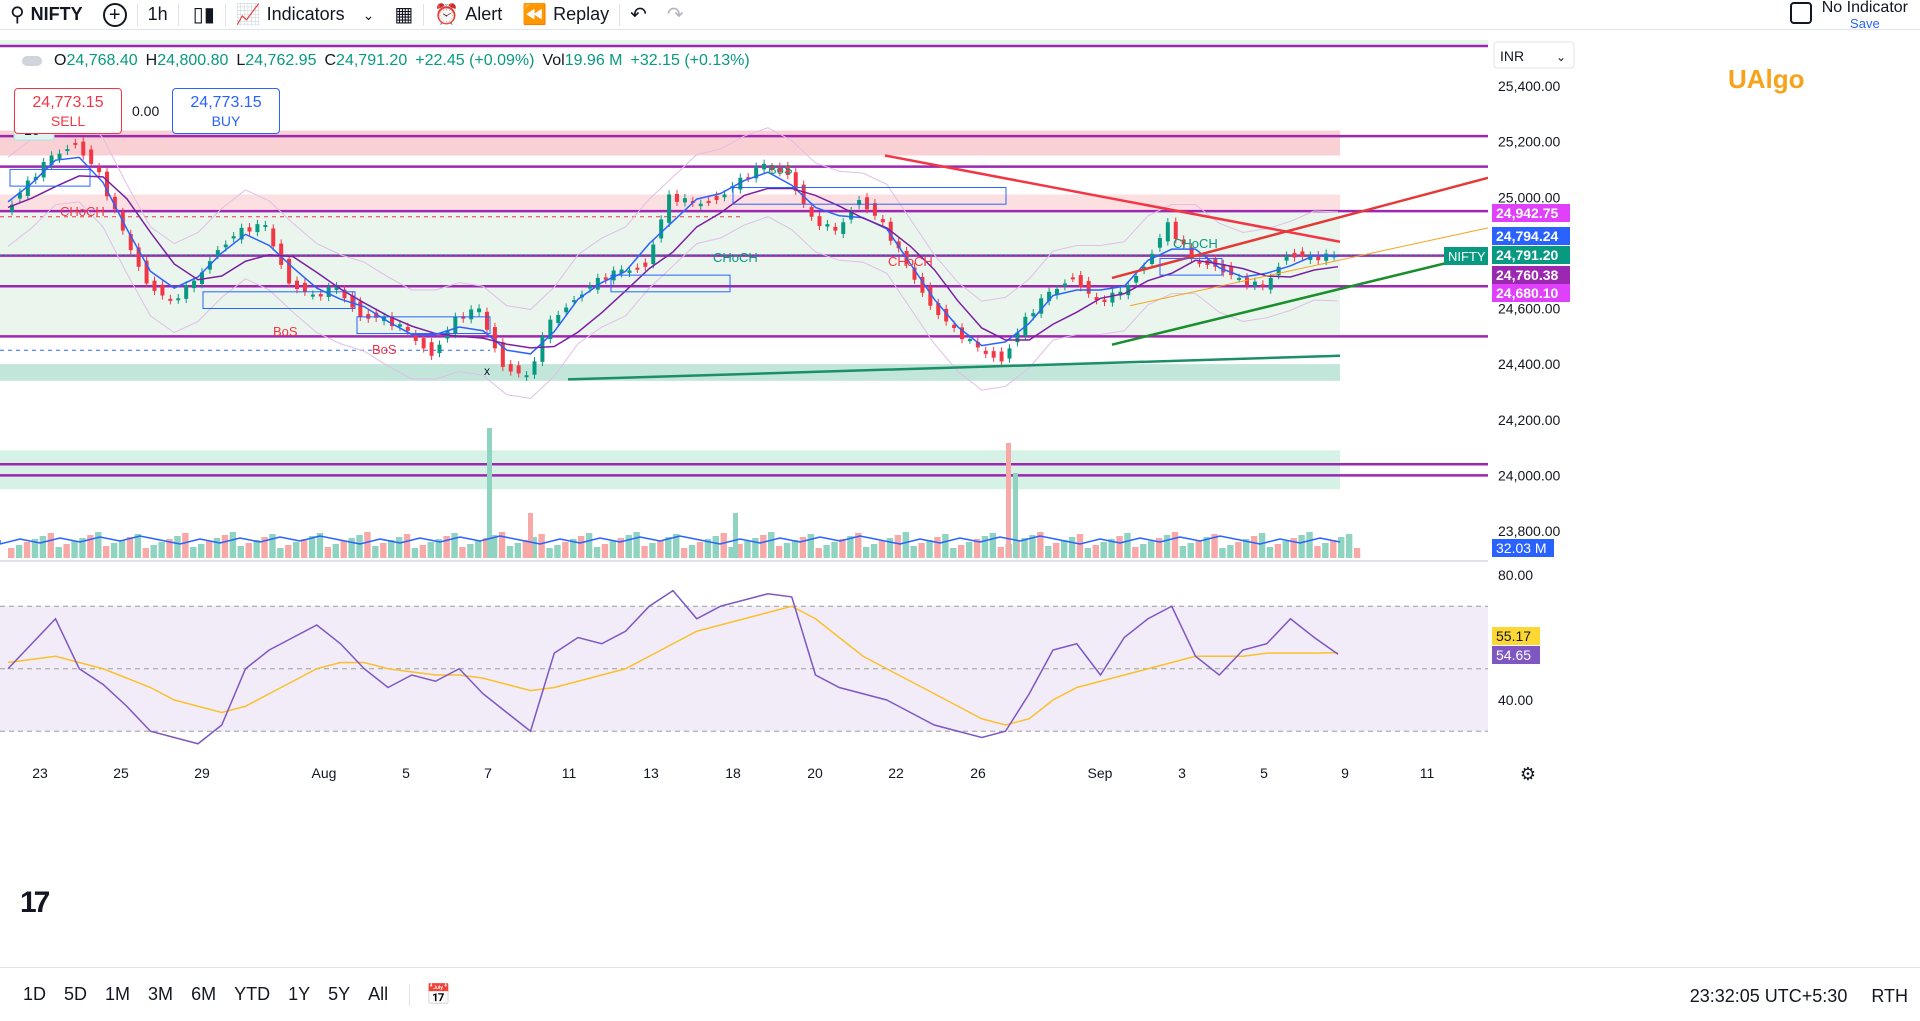 Image resolution: width=1920 pixels, height=1021 pixels. What do you see at coordinates (46, 15) in the screenshot?
I see `symbol-search: ⚲ NIFTY` at bounding box center [46, 15].